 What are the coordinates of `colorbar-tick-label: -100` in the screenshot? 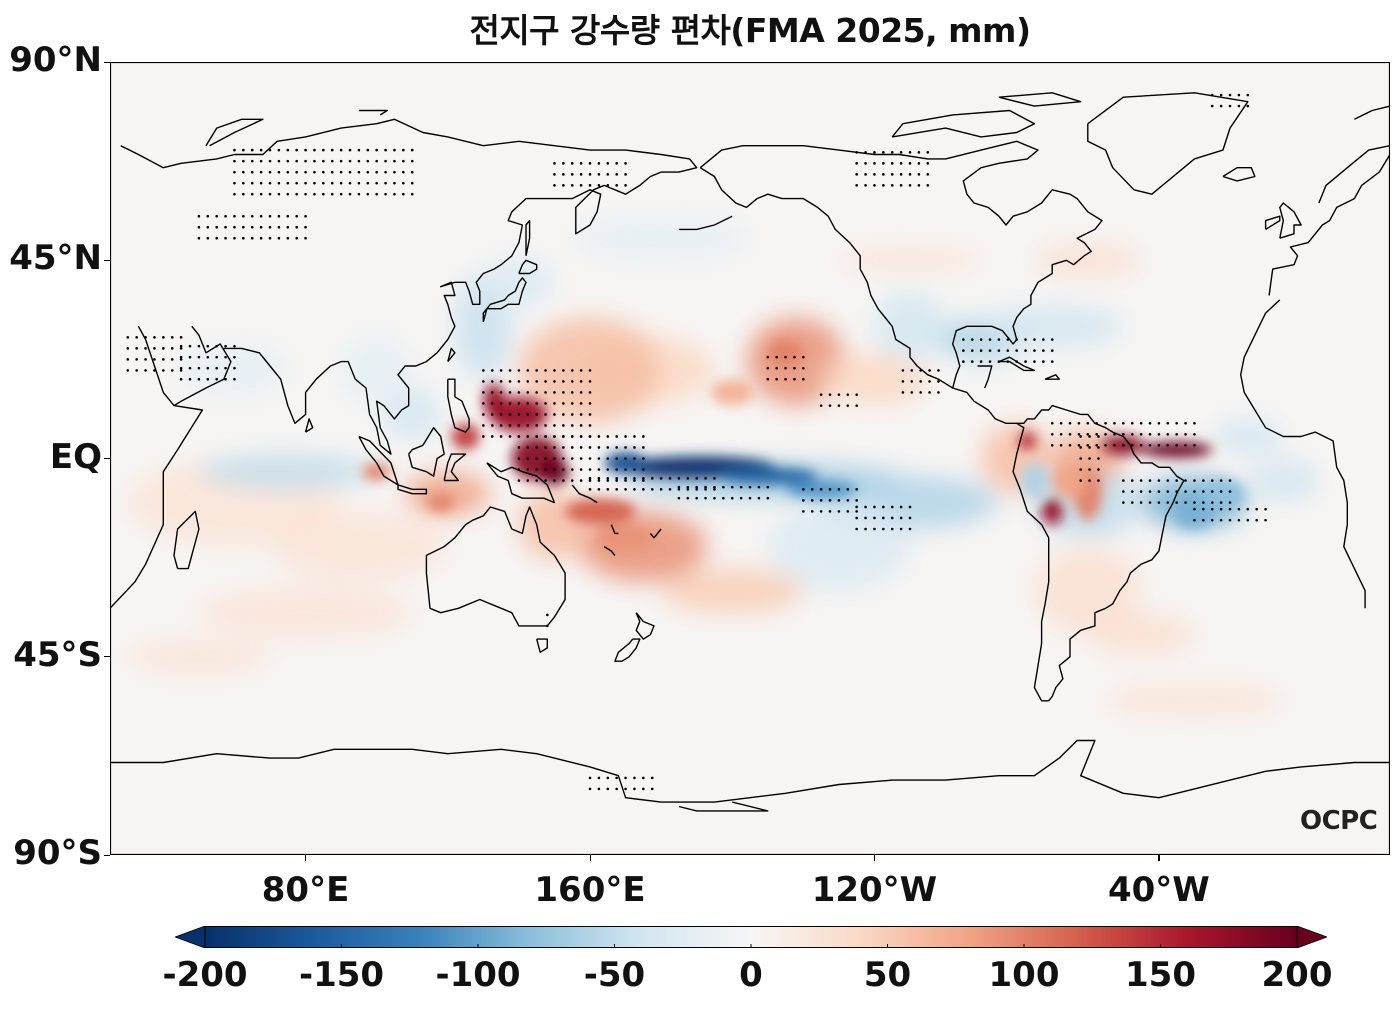 It's located at (478, 975).